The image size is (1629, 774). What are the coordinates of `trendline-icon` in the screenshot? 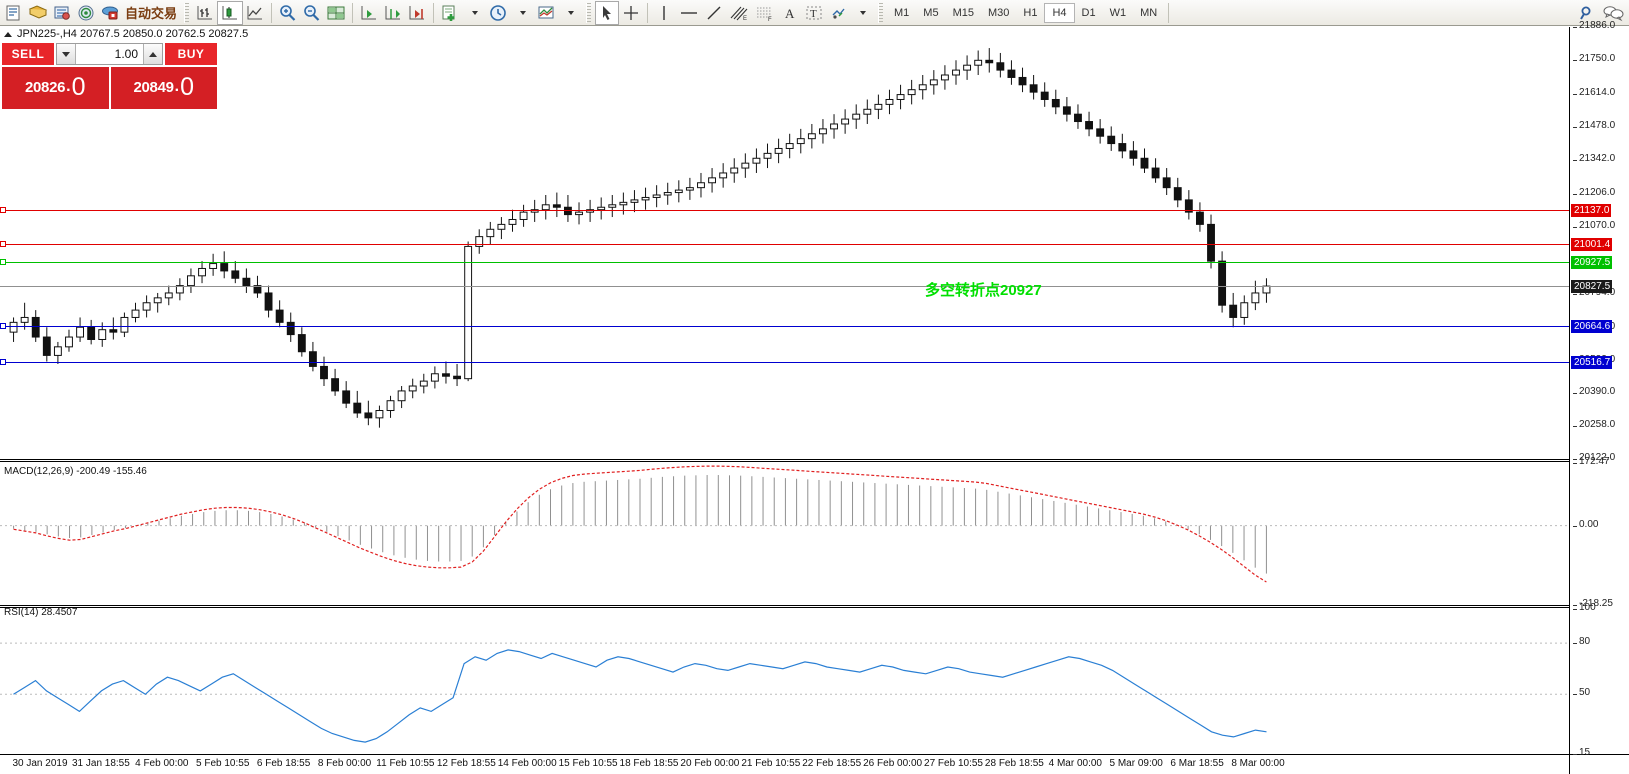 It's located at (714, 13).